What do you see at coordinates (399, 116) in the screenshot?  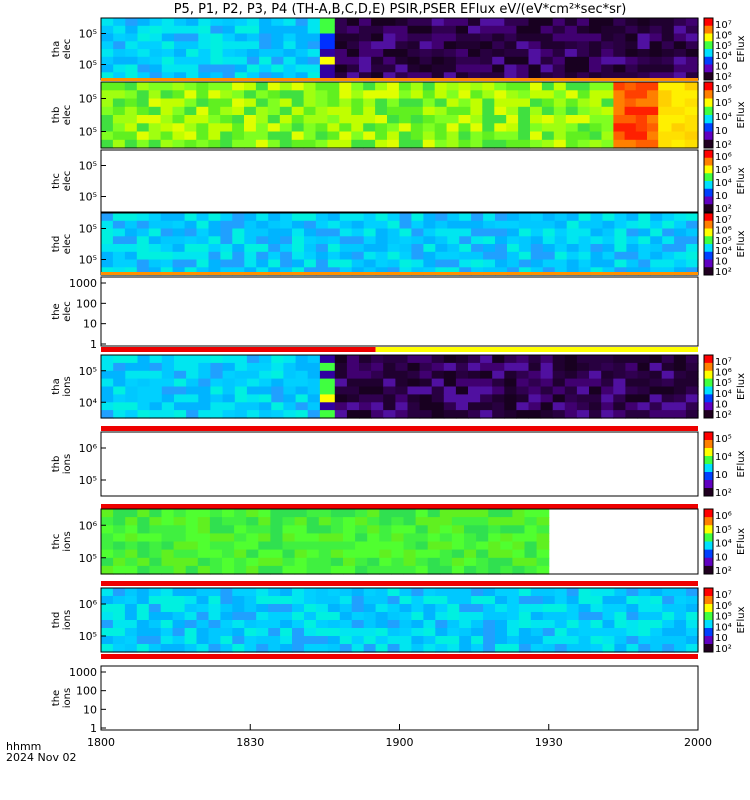 I see `panel-thb-elec: 10⁵10⁵thb elec10⁶10⁵10⁴10⁳10²EFlux` at bounding box center [399, 116].